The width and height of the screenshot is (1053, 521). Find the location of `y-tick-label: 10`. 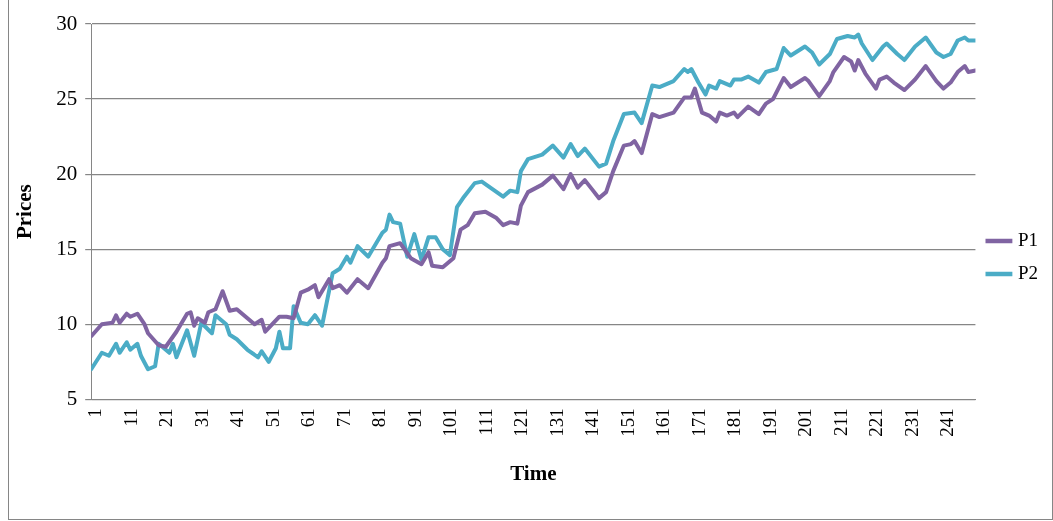

y-tick-label: 10 is located at coordinates (67, 322).